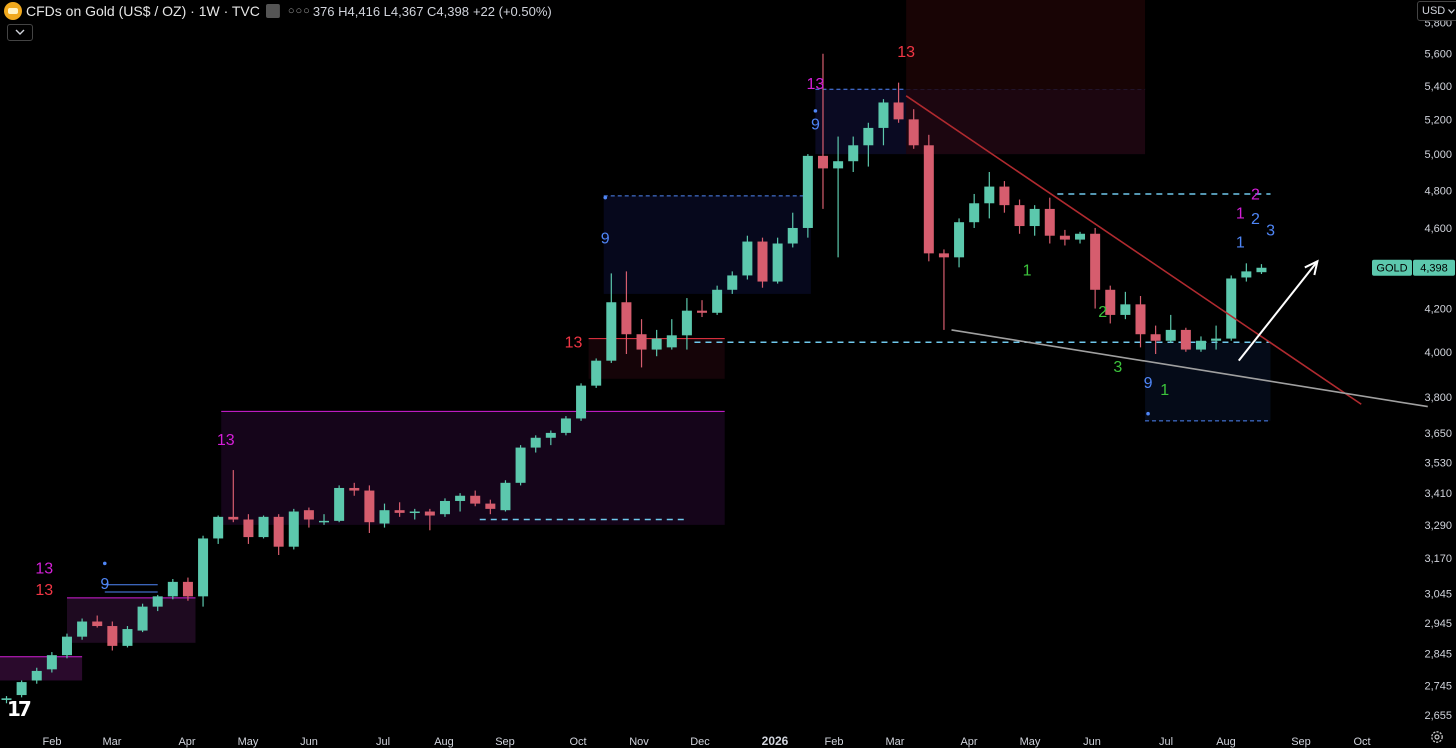  I want to click on gear-icon, so click(1437, 737).